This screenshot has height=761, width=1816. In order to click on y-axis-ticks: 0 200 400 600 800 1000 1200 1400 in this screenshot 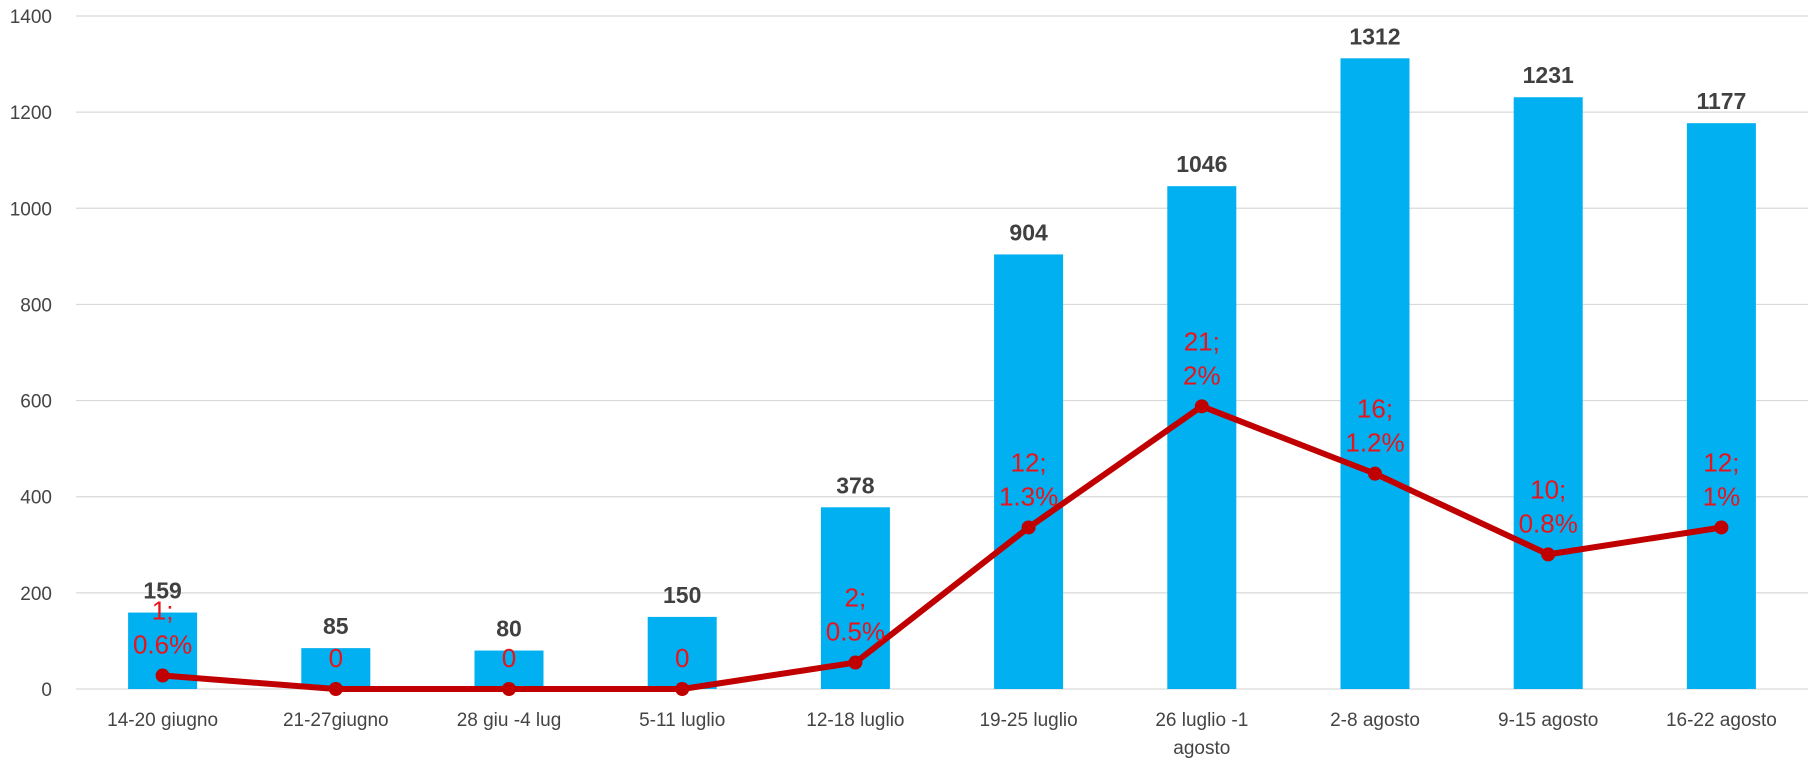, I will do `click(31, 354)`.